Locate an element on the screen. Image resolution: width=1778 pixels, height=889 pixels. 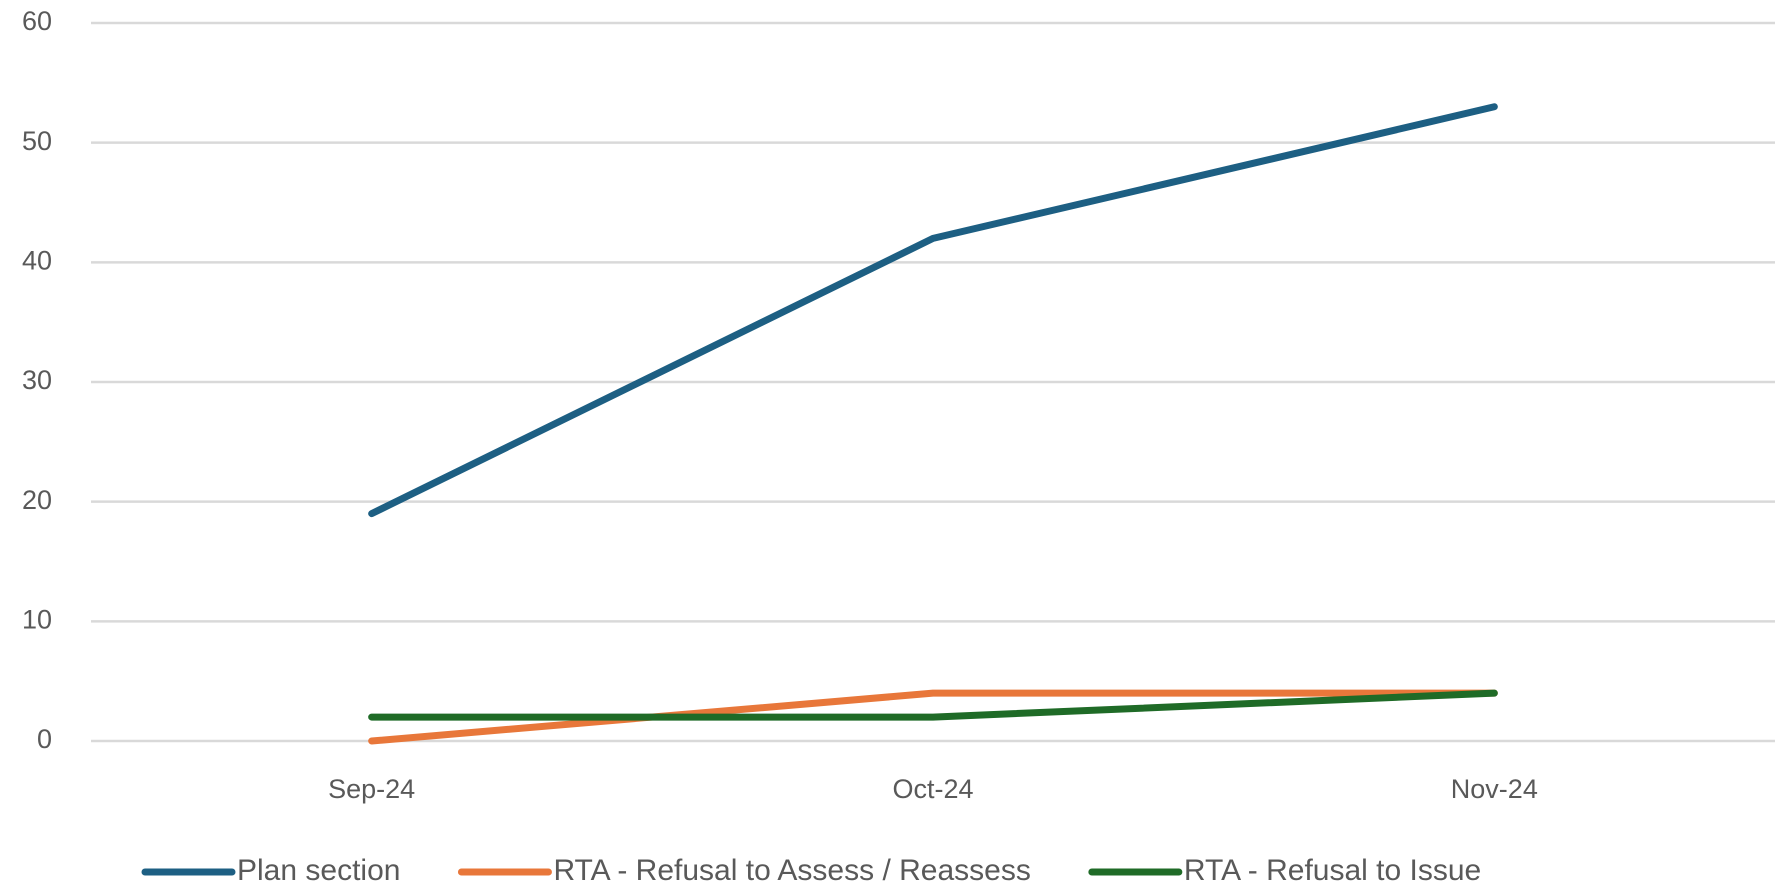
x-tick-label: Sep-24 is located at coordinates (371, 789).